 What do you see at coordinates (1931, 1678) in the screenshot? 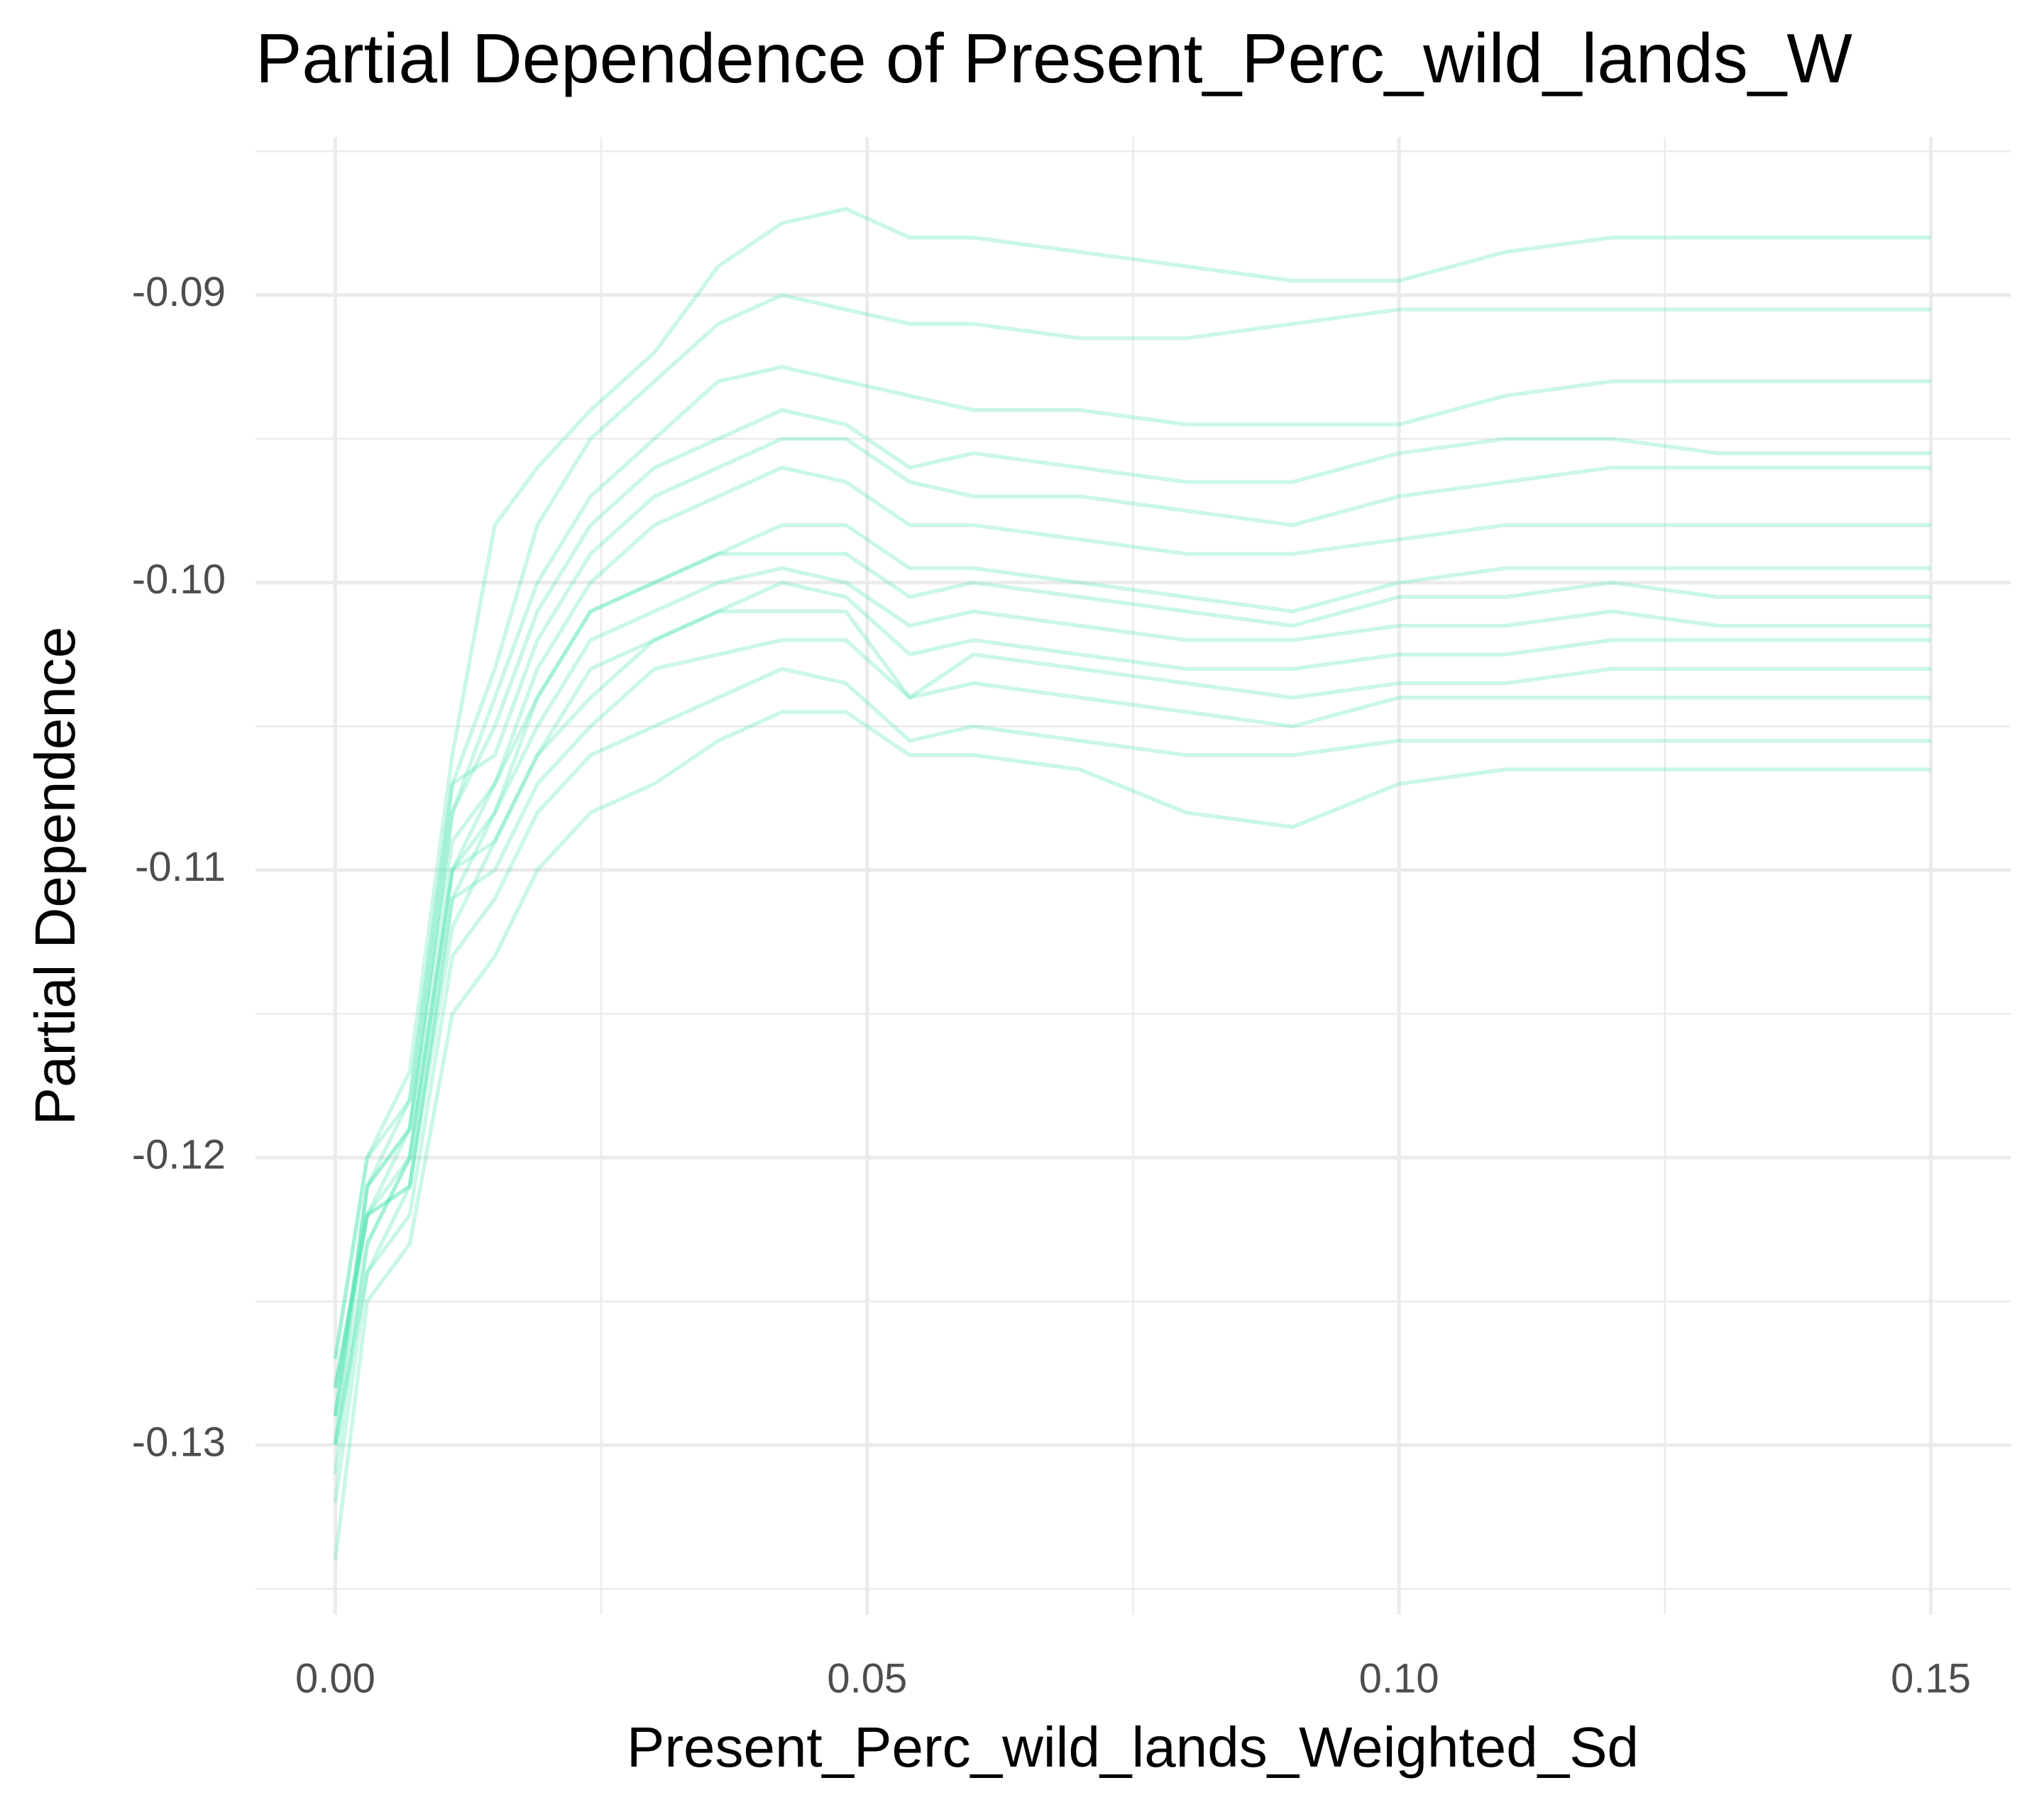
I see `x-tick-label: 0.15` at bounding box center [1931, 1678].